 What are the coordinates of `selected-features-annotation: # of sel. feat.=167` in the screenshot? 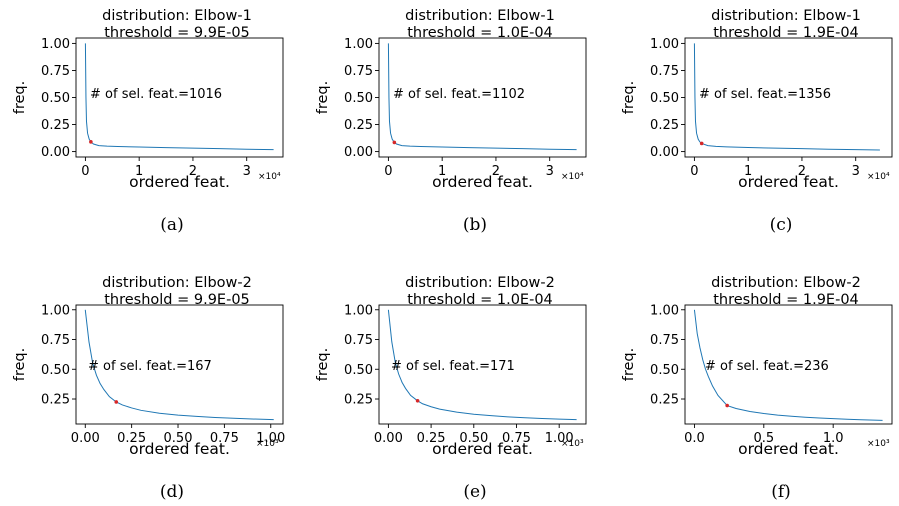 It's located at (150, 366).